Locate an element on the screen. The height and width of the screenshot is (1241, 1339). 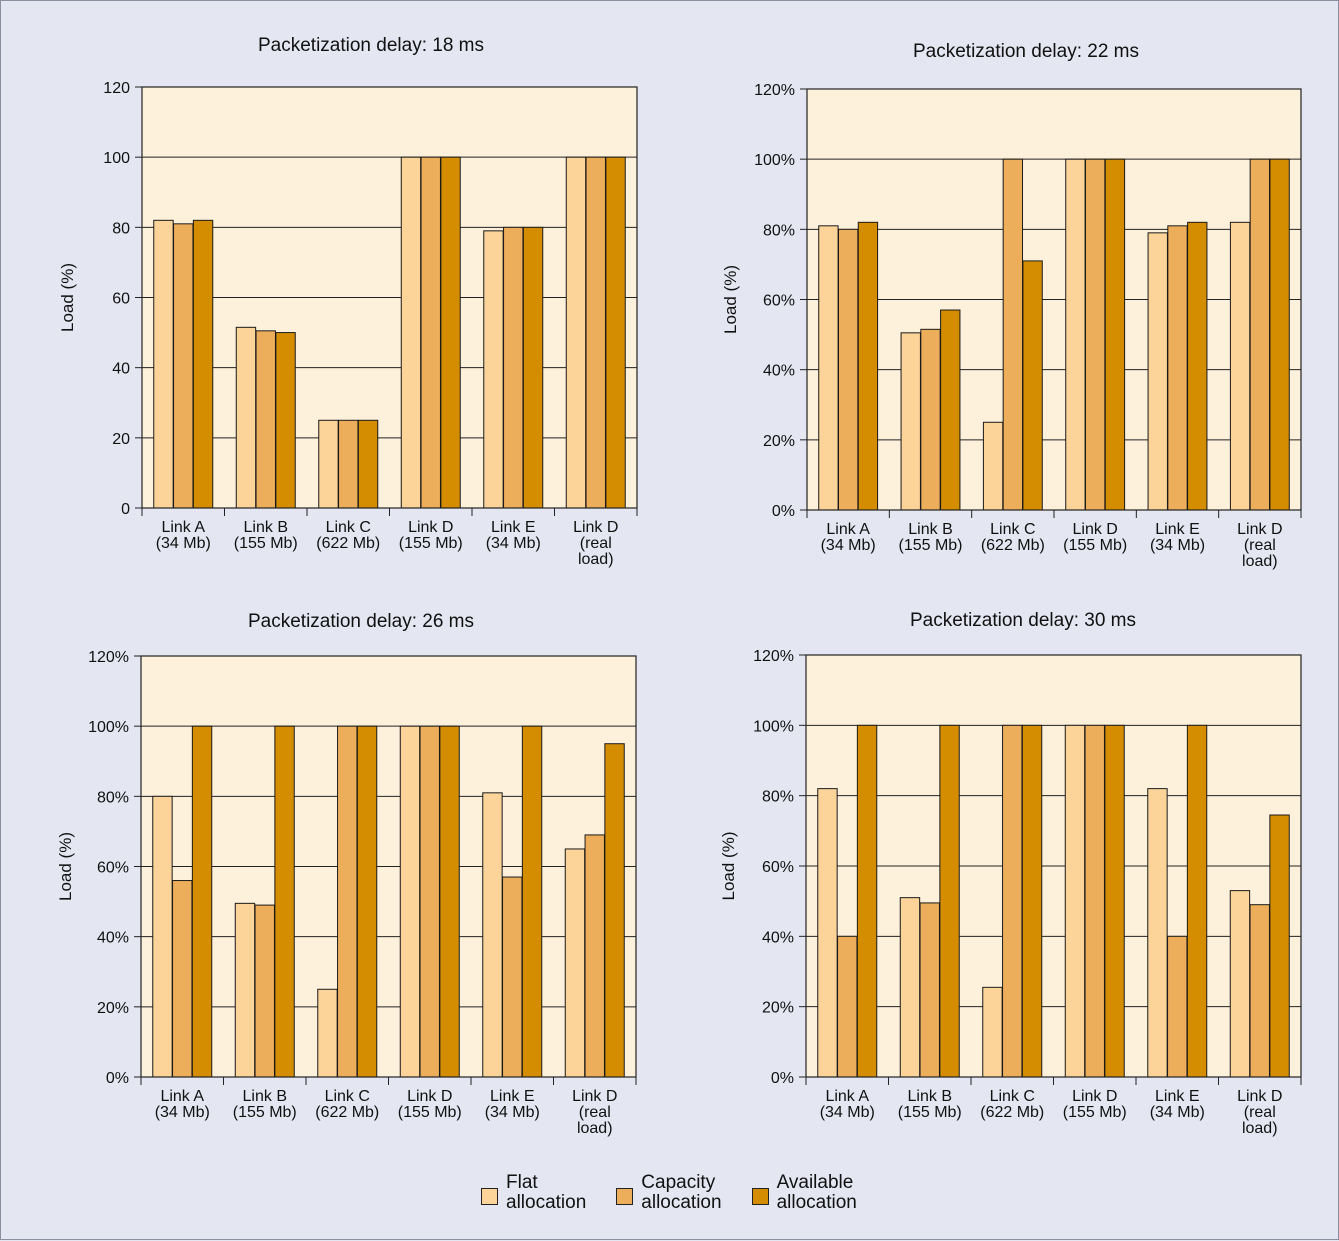
x-tick-label-1-6: Link D (real load) is located at coordinates (595, 543).